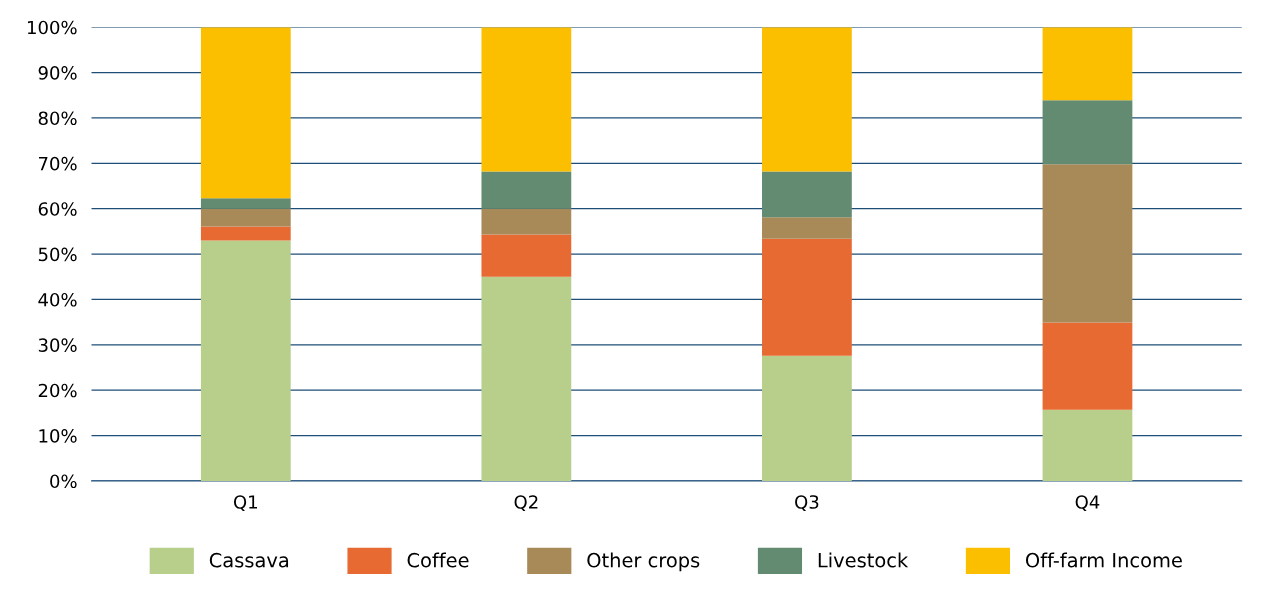  What do you see at coordinates (526, 503) in the screenshot?
I see `x-tick-label: Q2` at bounding box center [526, 503].